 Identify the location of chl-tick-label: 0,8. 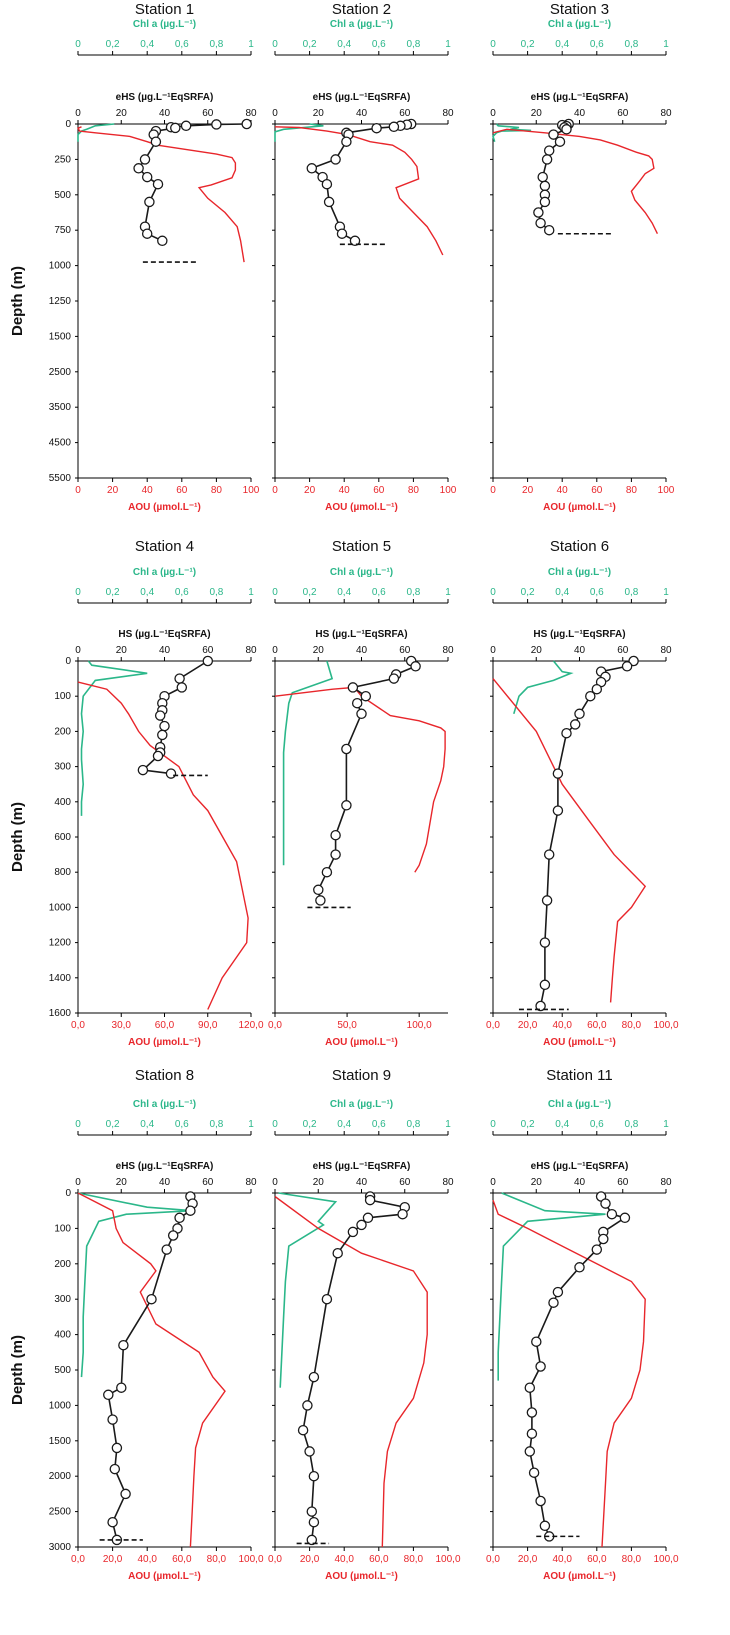
(413, 1124).